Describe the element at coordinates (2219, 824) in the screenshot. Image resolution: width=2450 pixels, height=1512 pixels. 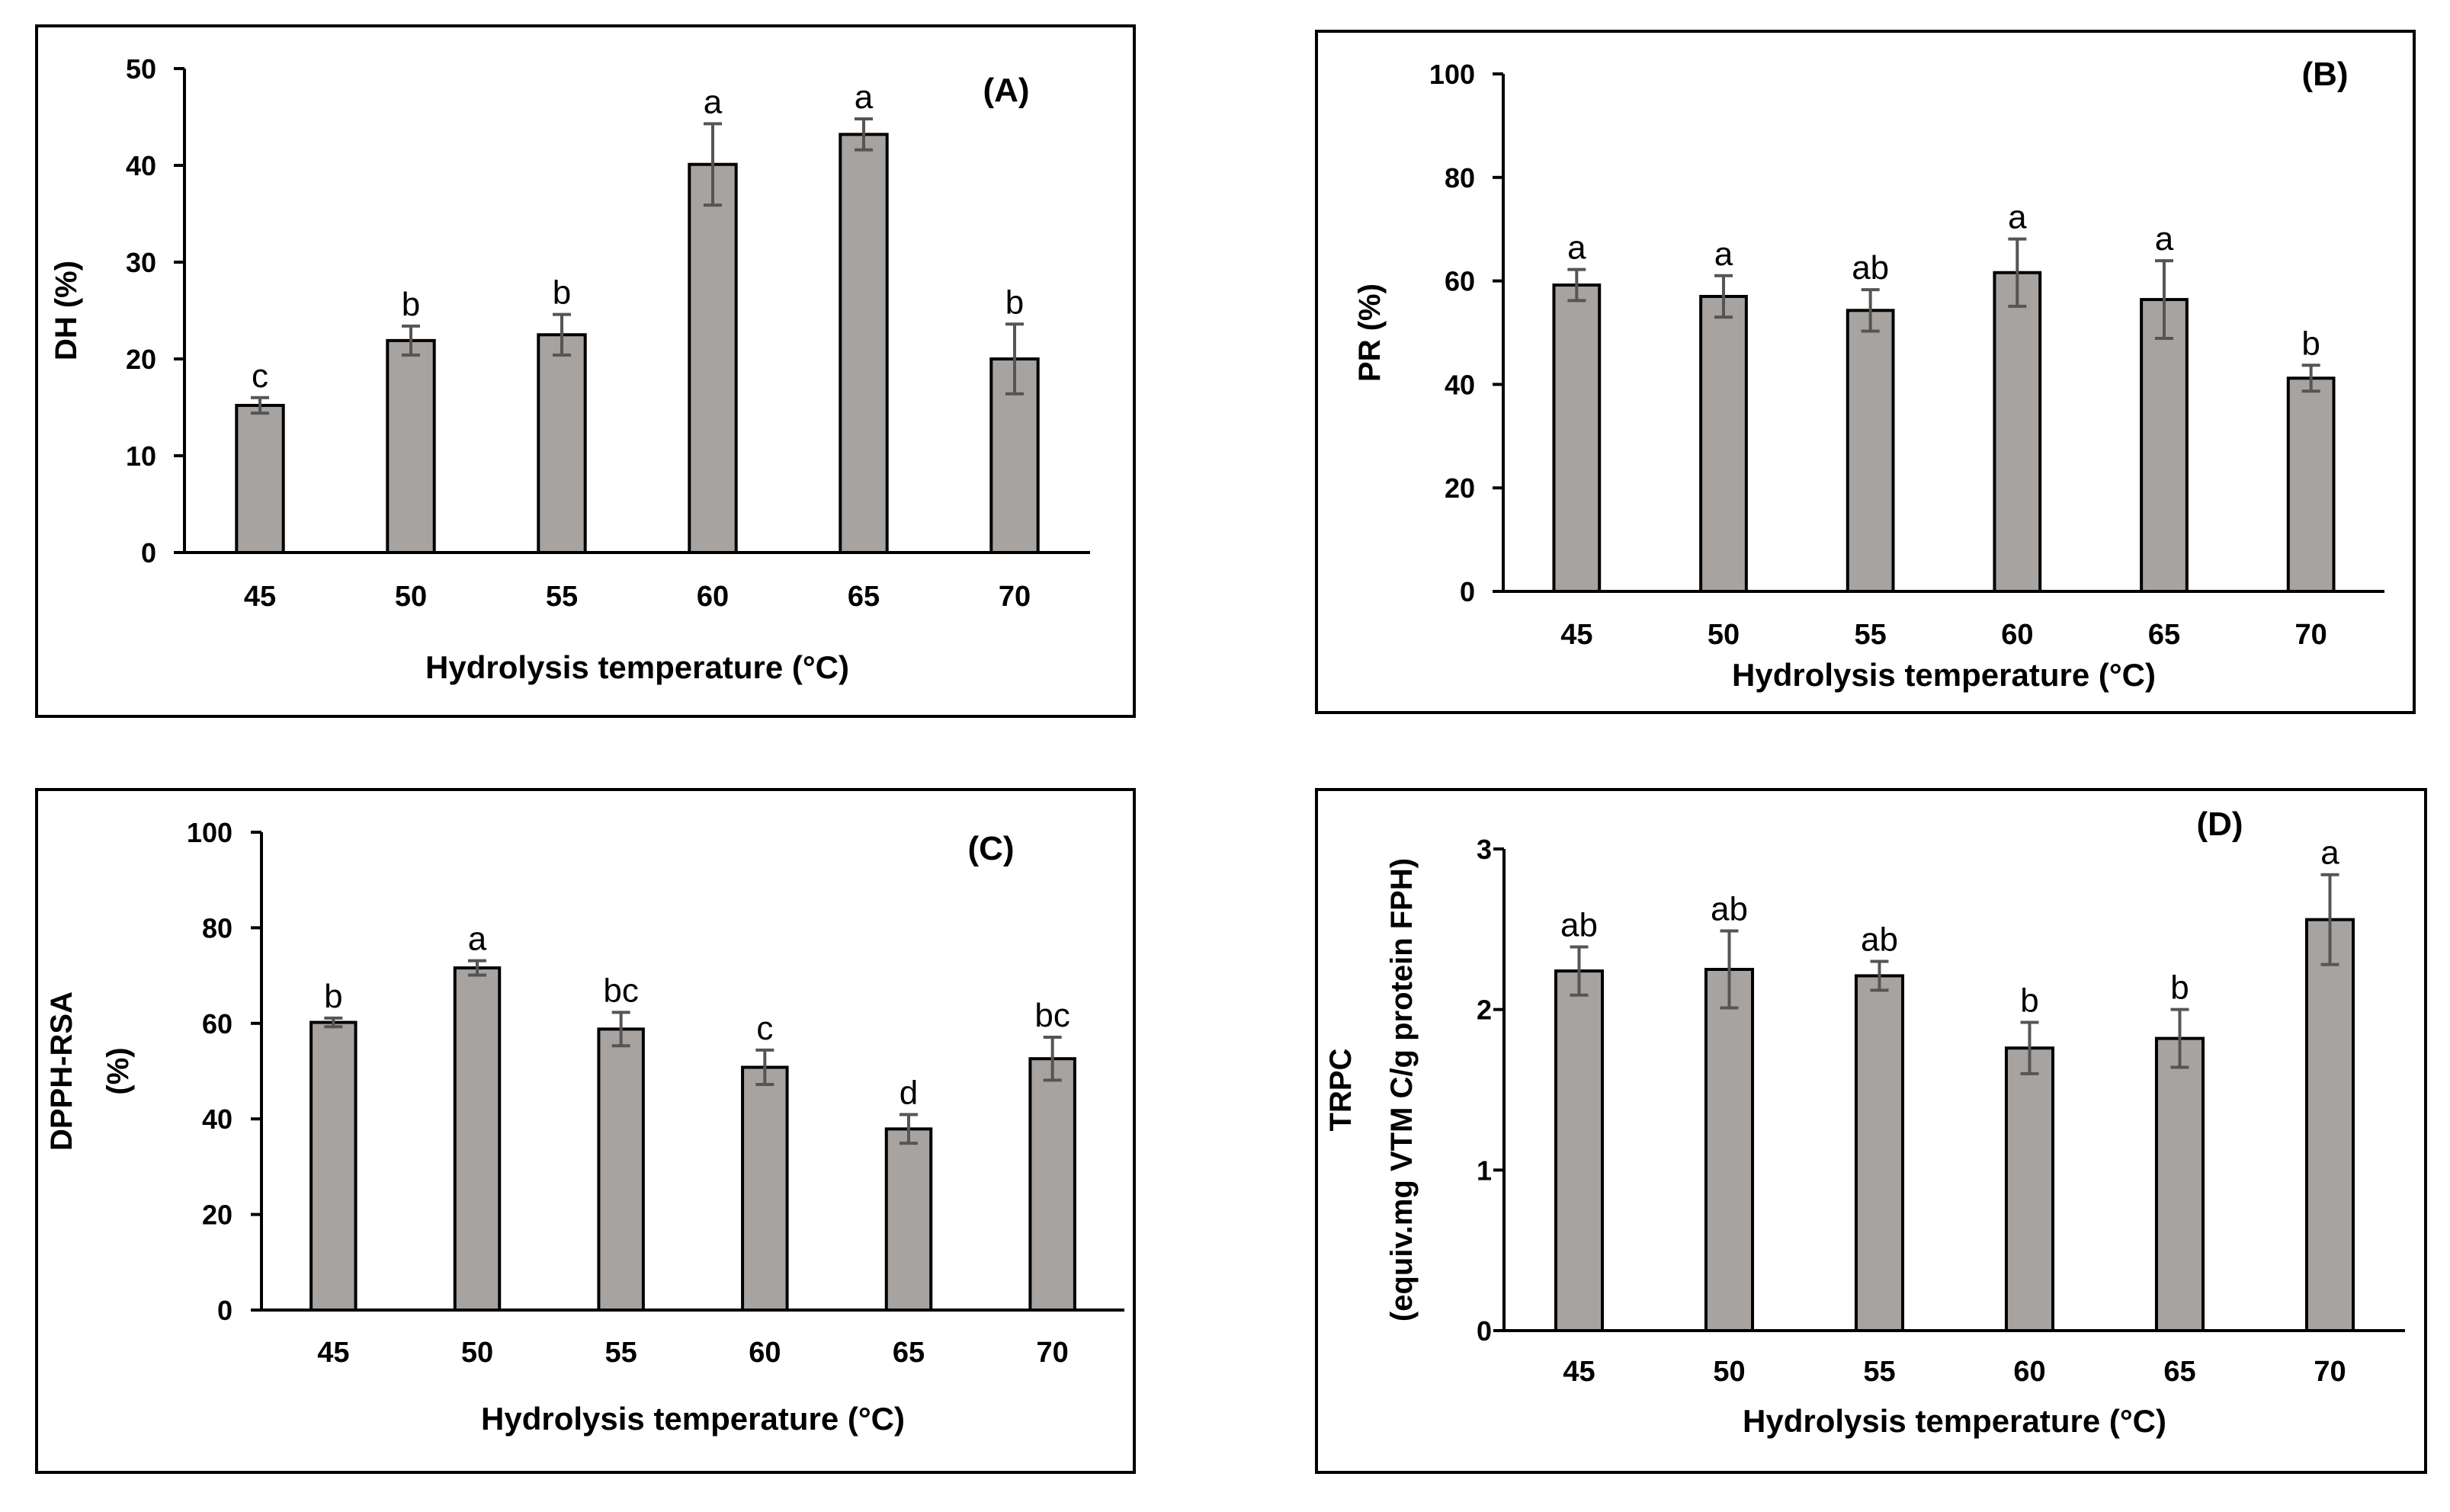
I see `panel-label: (D)` at that location.